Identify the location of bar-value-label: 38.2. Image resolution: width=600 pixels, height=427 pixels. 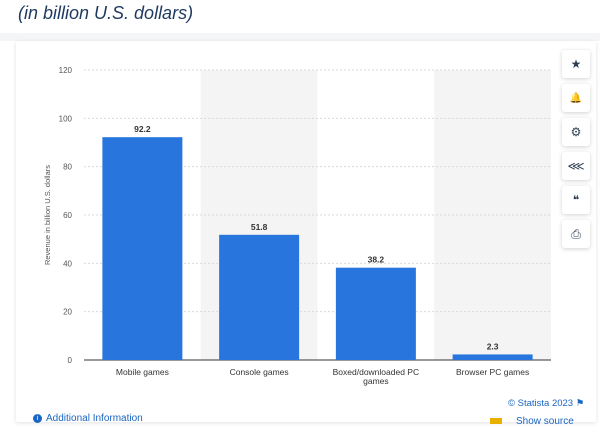
(376, 260).